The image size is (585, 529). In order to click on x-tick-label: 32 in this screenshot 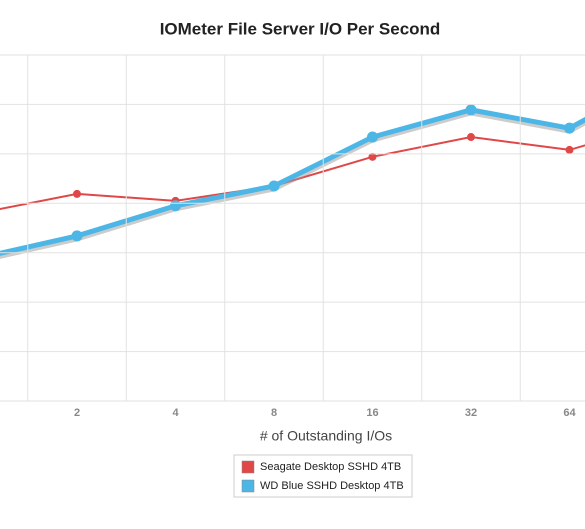, I will do `click(471, 413)`.